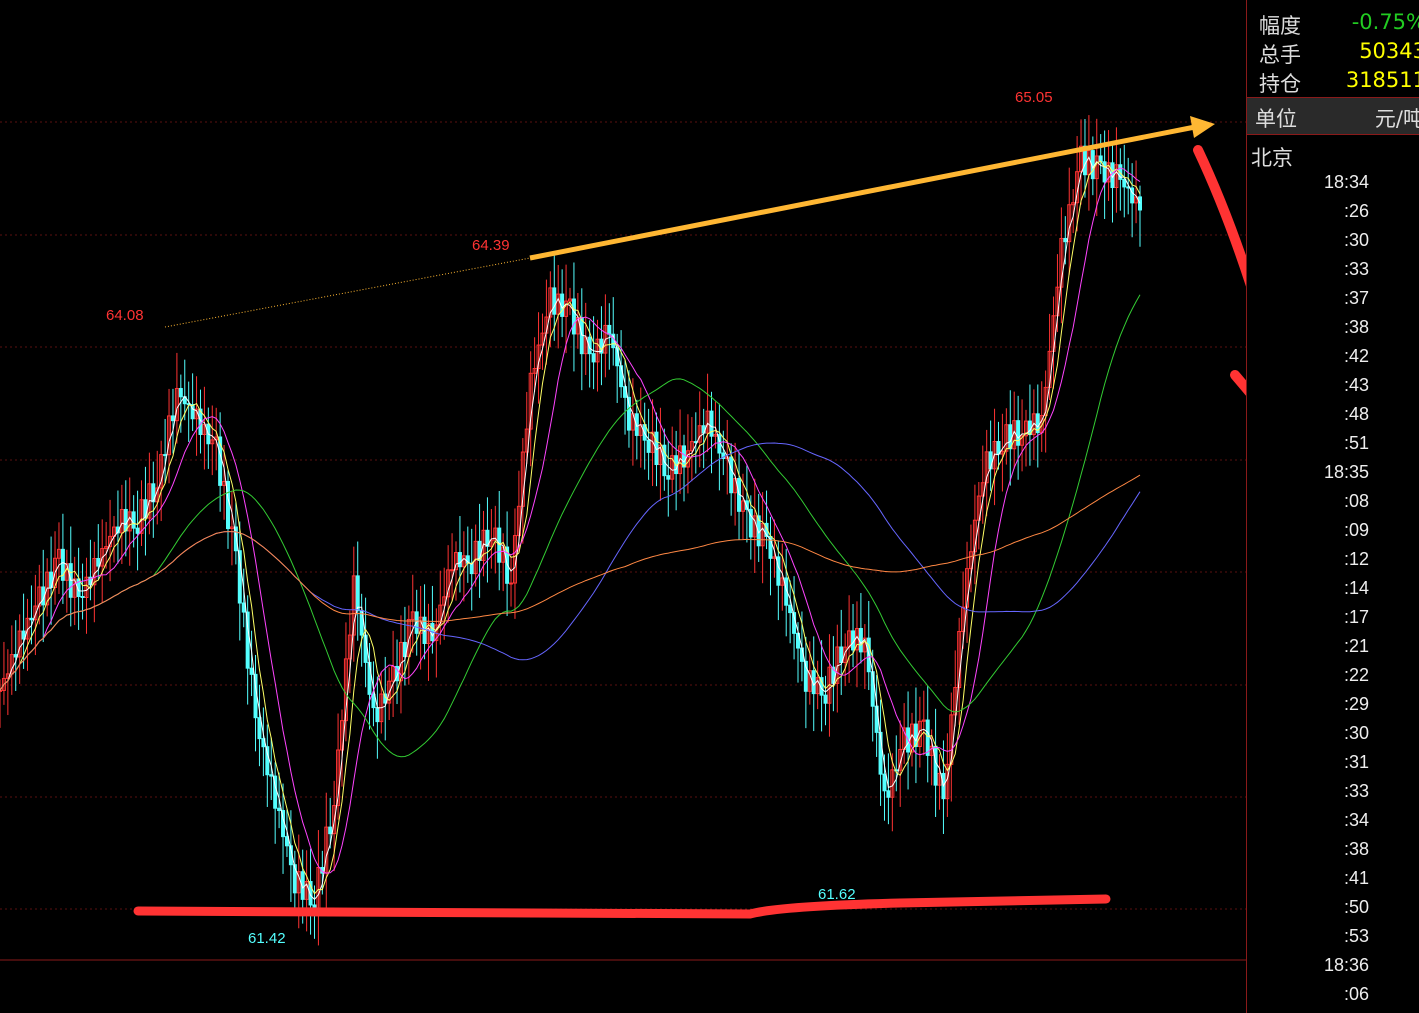 This screenshot has height=1013, width=1419. I want to click on time-item: :06, so click(1356, 994).